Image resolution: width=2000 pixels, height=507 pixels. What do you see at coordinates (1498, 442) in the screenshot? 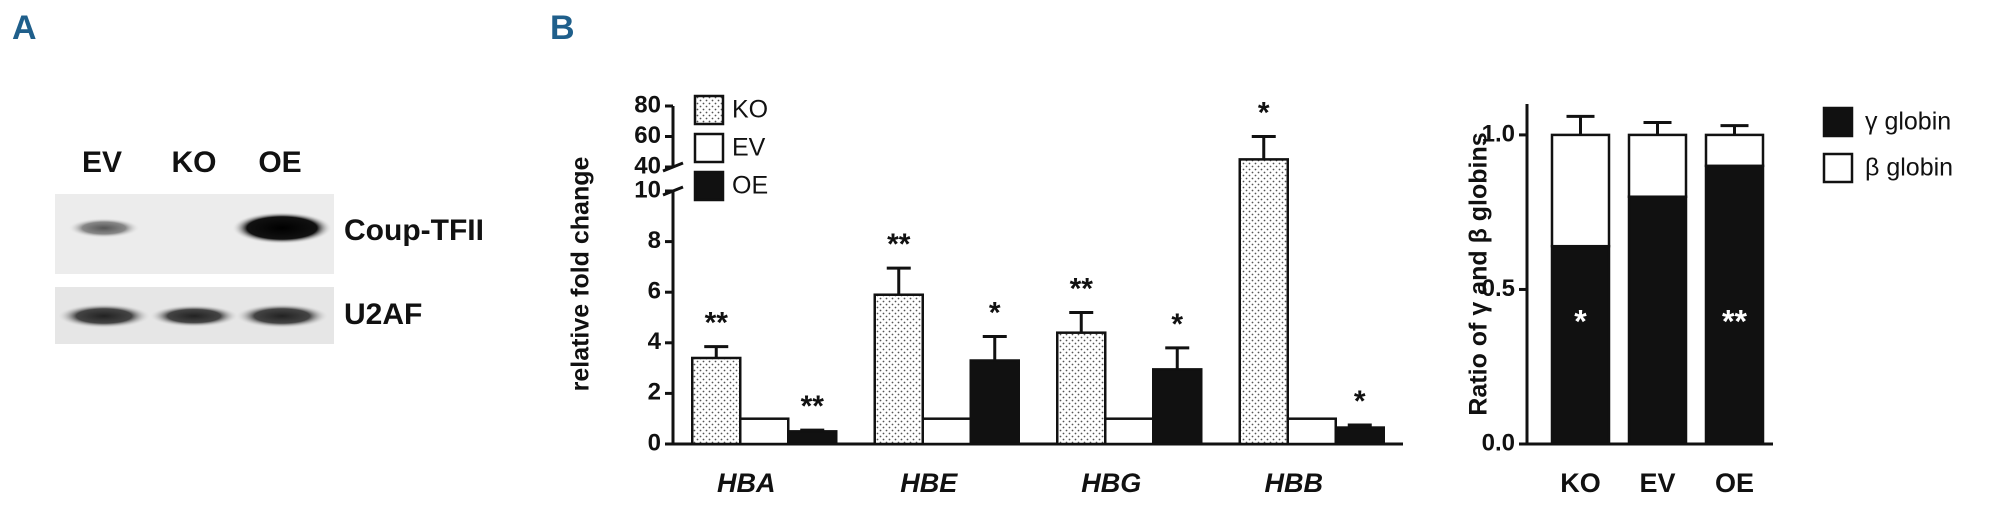
I see `y-tick-label: 0.0` at bounding box center [1498, 442].